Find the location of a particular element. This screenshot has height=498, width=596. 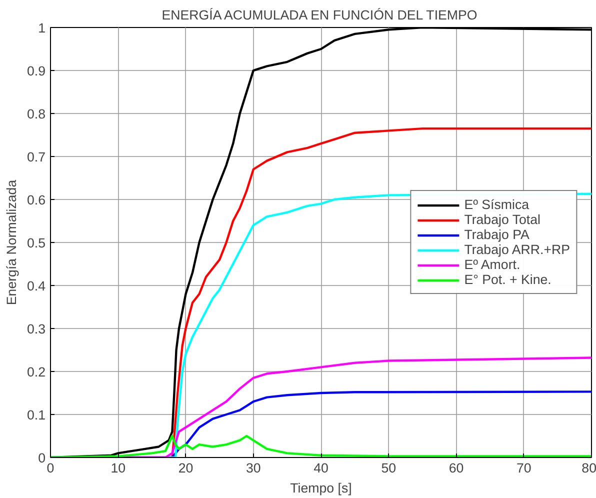

x-tick-label: 40 is located at coordinates (321, 468).